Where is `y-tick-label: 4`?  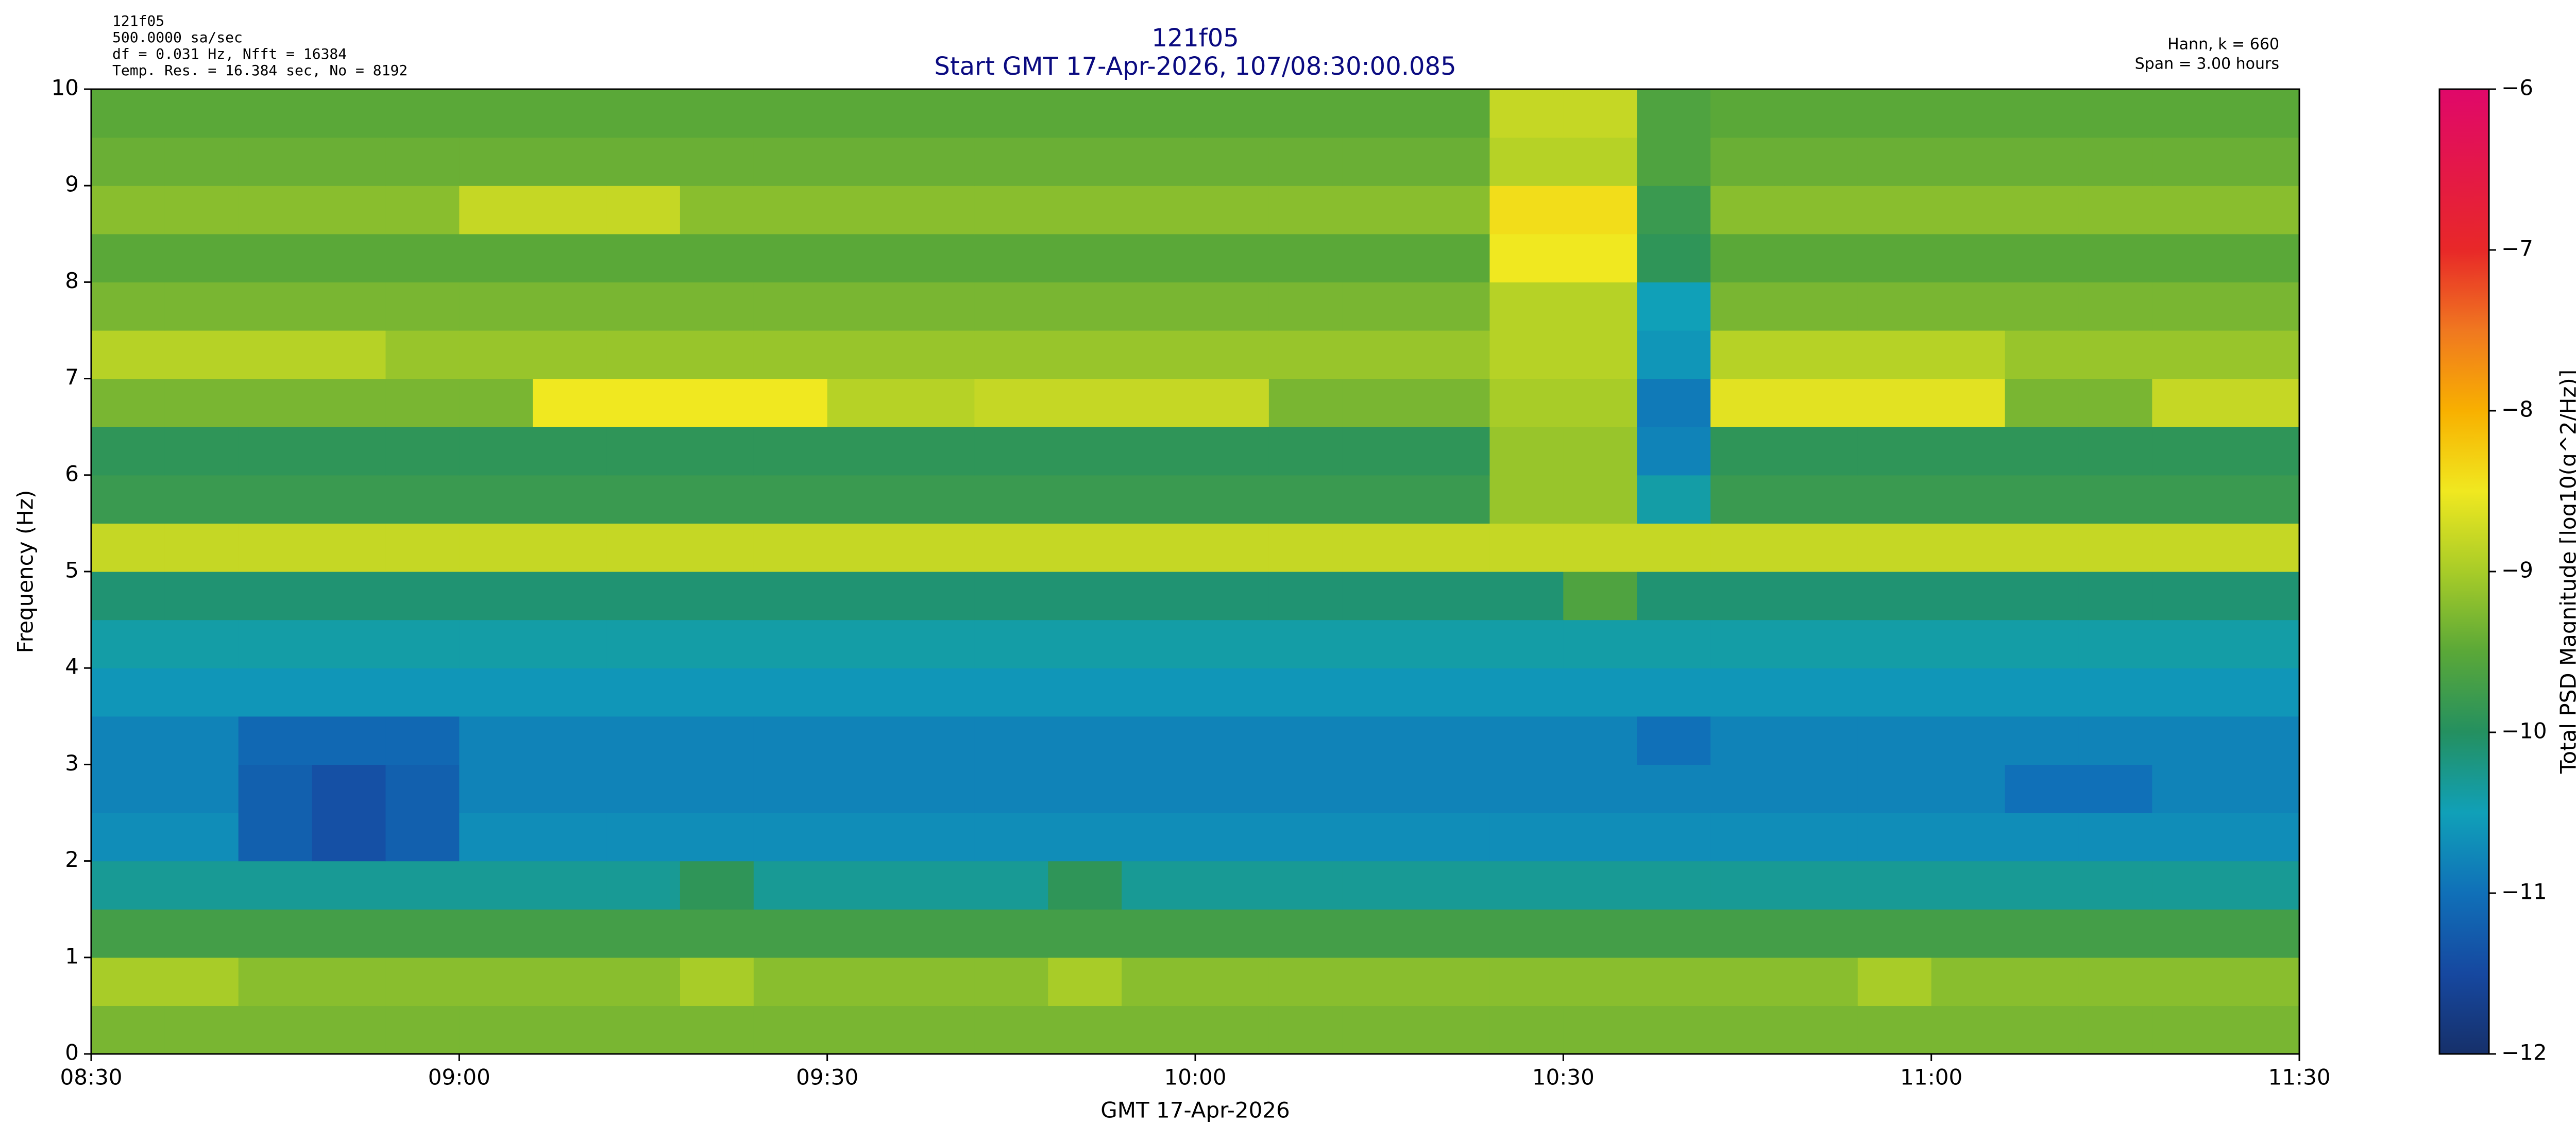
y-tick-label: 4 is located at coordinates (72, 667).